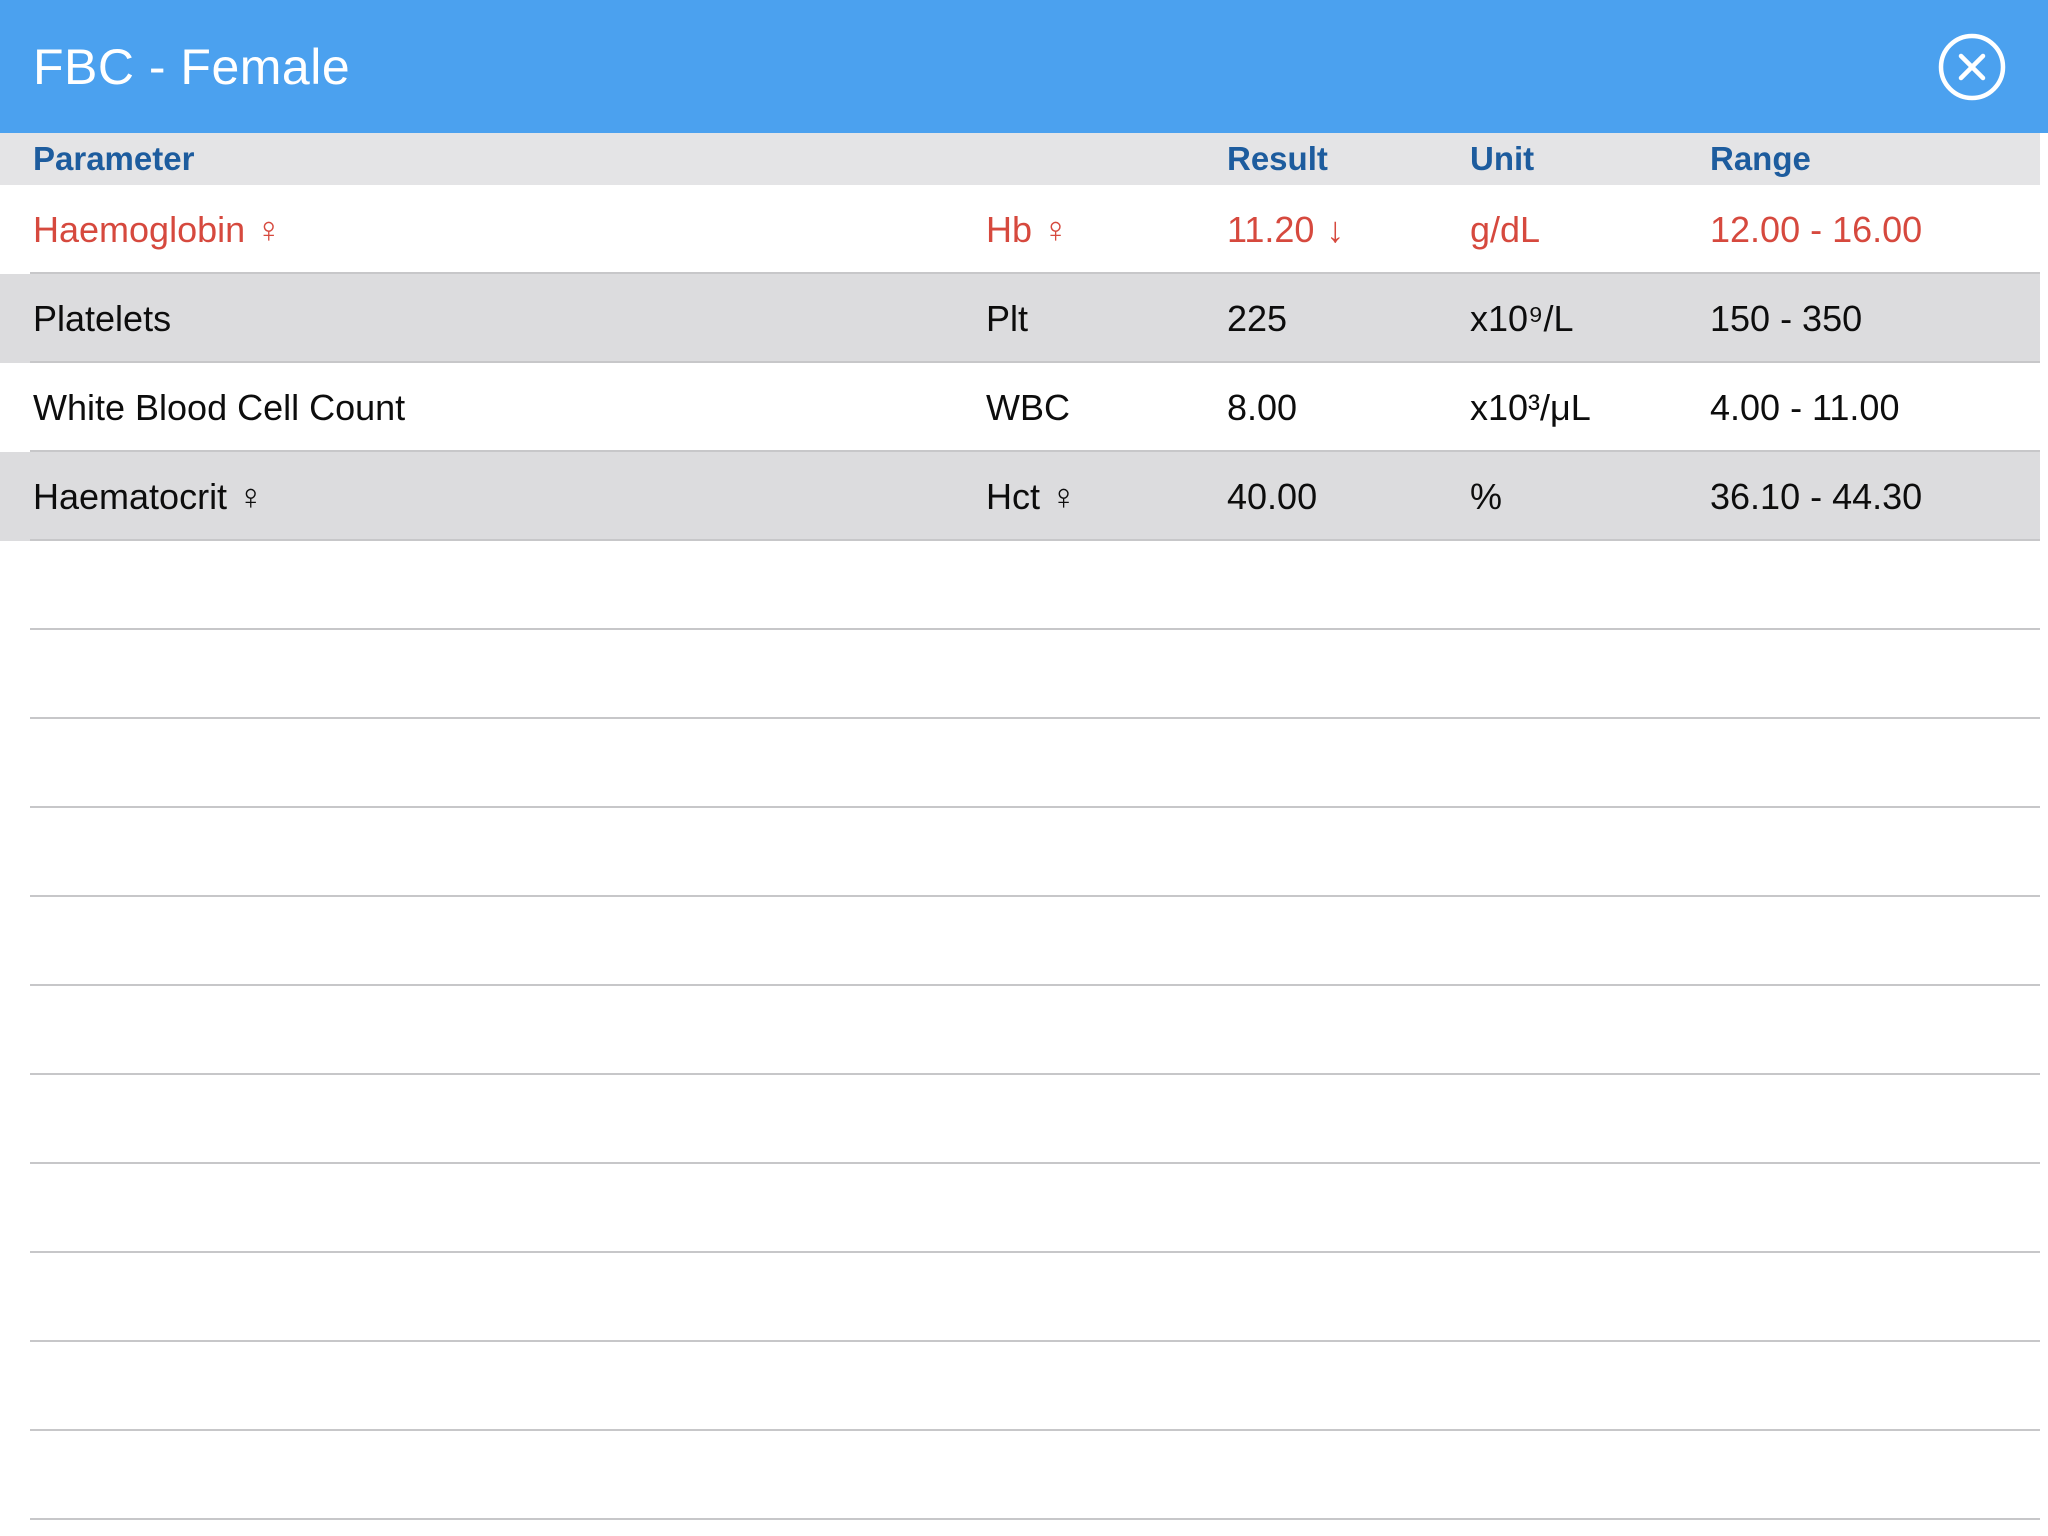 This screenshot has height=1536, width=2048. Describe the element at coordinates (1028, 229) in the screenshot. I see `parameter-abbrev: Hb ♀` at that location.